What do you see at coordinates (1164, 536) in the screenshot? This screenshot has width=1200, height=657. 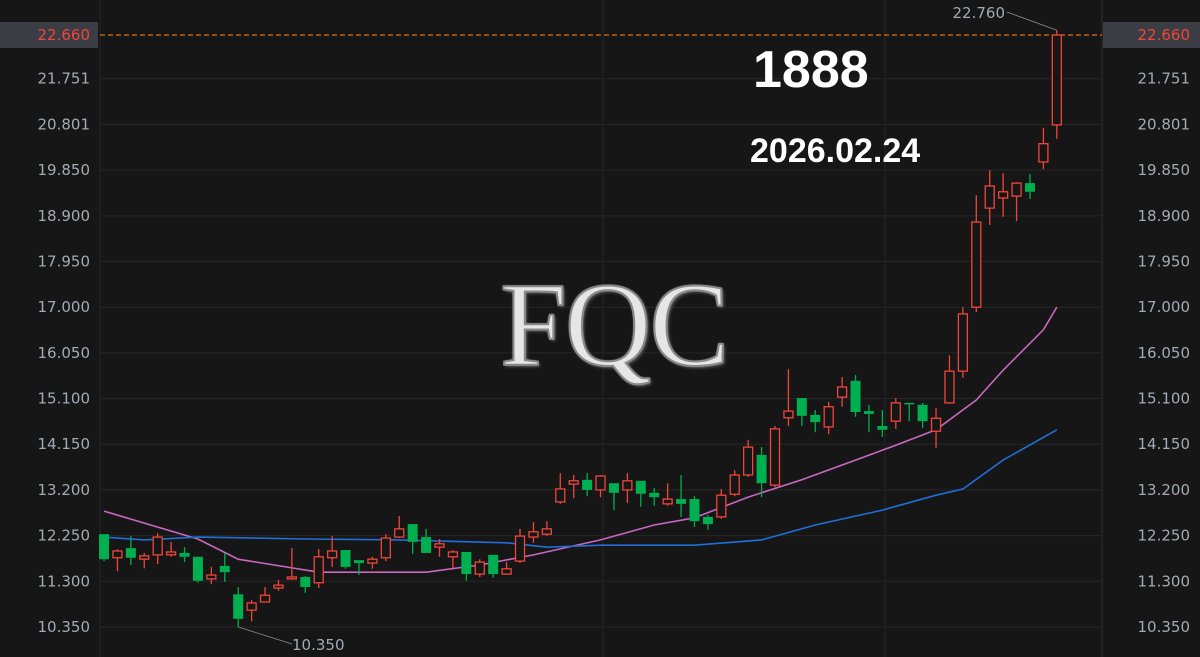 I see `right-axis-tick-label: 12.250` at bounding box center [1164, 536].